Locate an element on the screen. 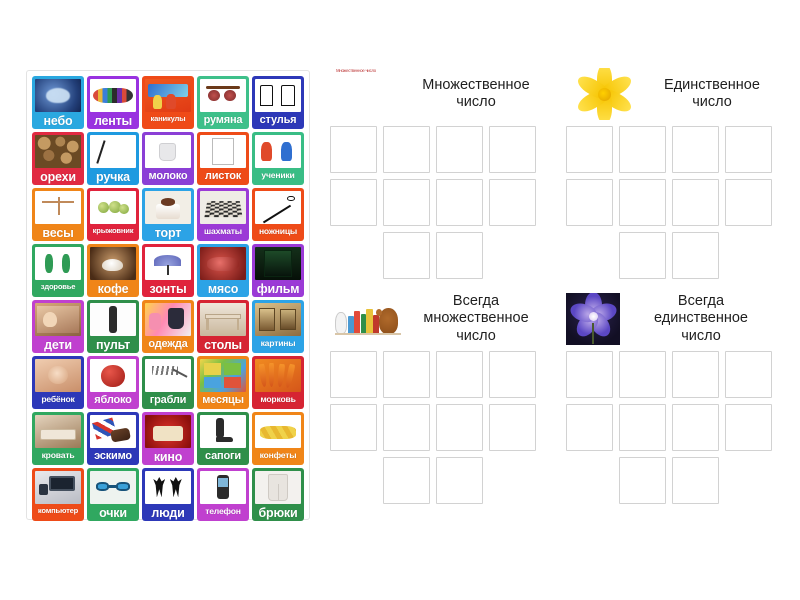 This screenshot has height=600, width=800. word-tile: столы is located at coordinates (223, 326).